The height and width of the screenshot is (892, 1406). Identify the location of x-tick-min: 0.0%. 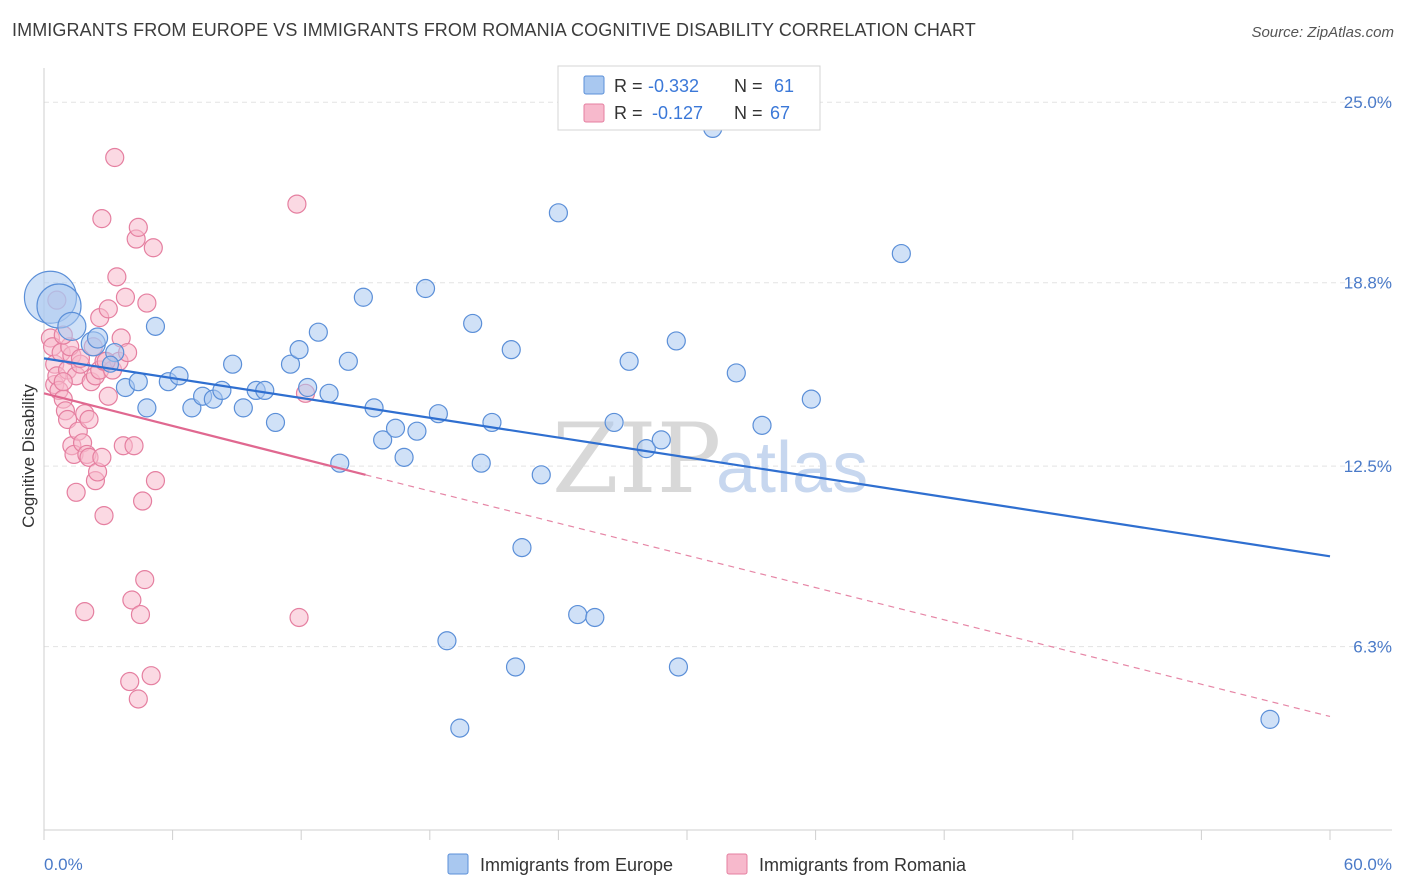
(63, 864).